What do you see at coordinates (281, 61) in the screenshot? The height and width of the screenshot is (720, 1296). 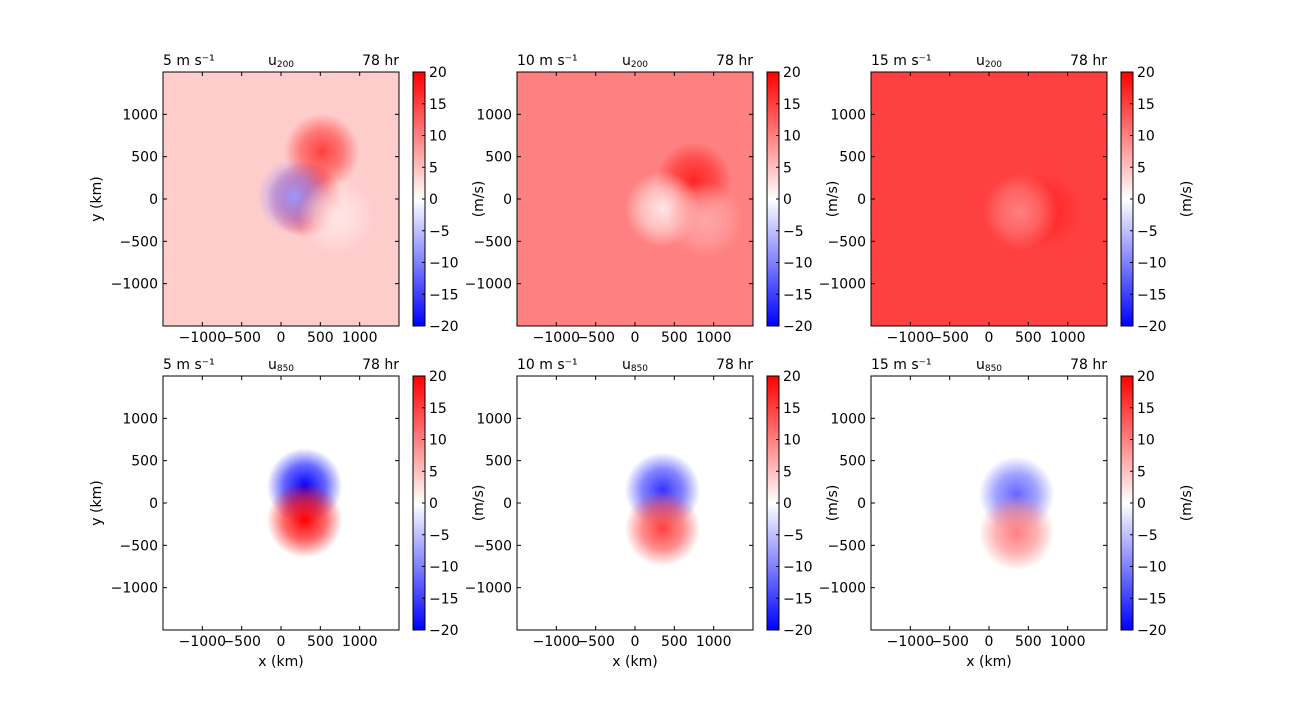 I see `center-title: u200` at bounding box center [281, 61].